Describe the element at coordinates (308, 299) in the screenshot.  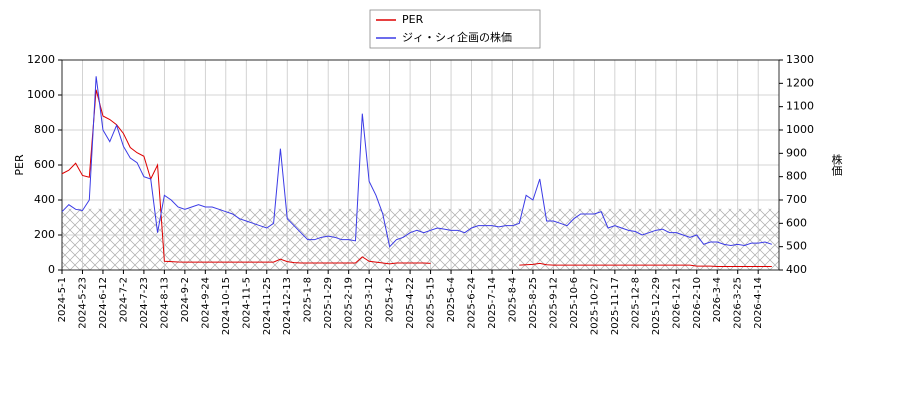
I see `x-tick-label: 2025-1-8` at that location.